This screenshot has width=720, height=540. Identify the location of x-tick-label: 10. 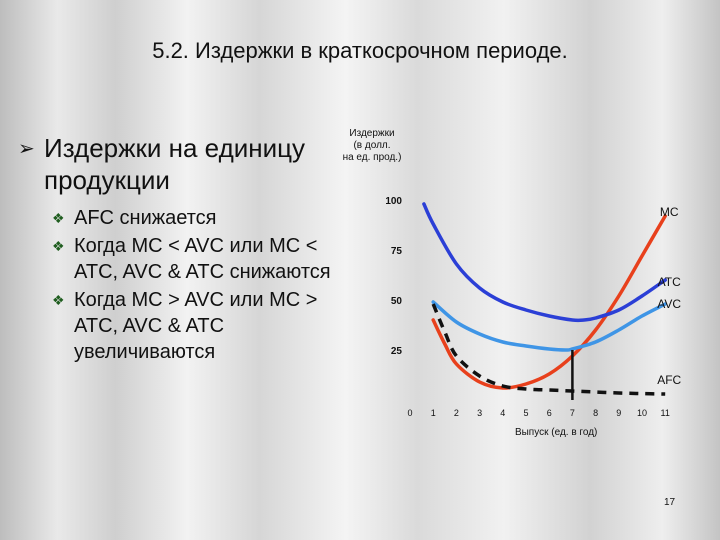
(642, 413).